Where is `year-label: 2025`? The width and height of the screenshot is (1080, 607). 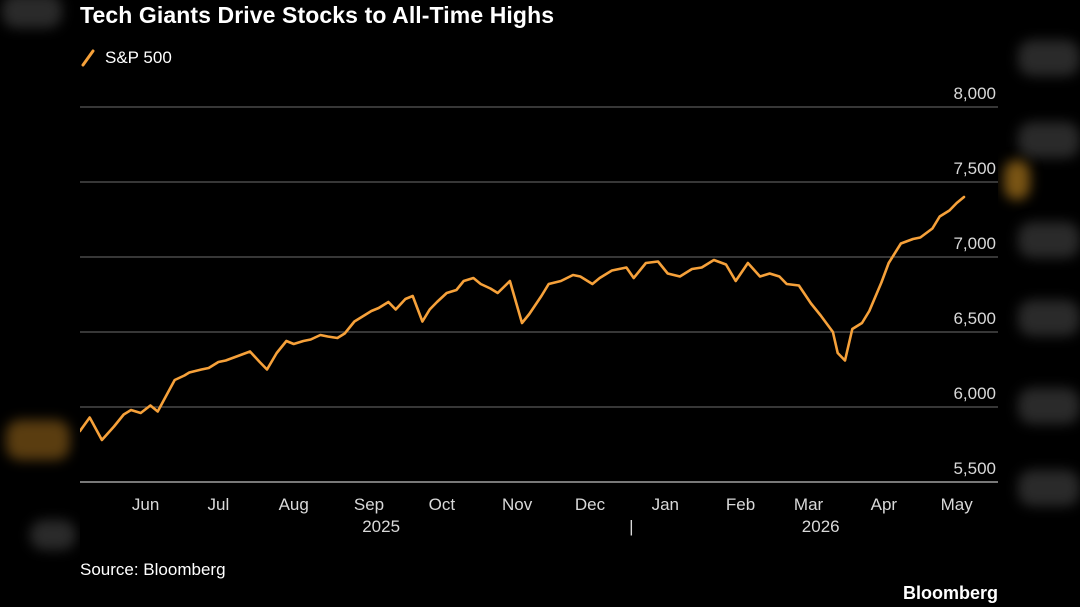
year-label: 2025 is located at coordinates (381, 526).